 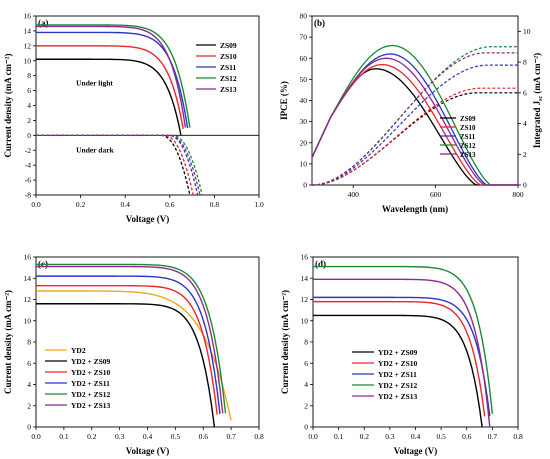 I want to click on x-tick-label: 600, so click(x=436, y=194).